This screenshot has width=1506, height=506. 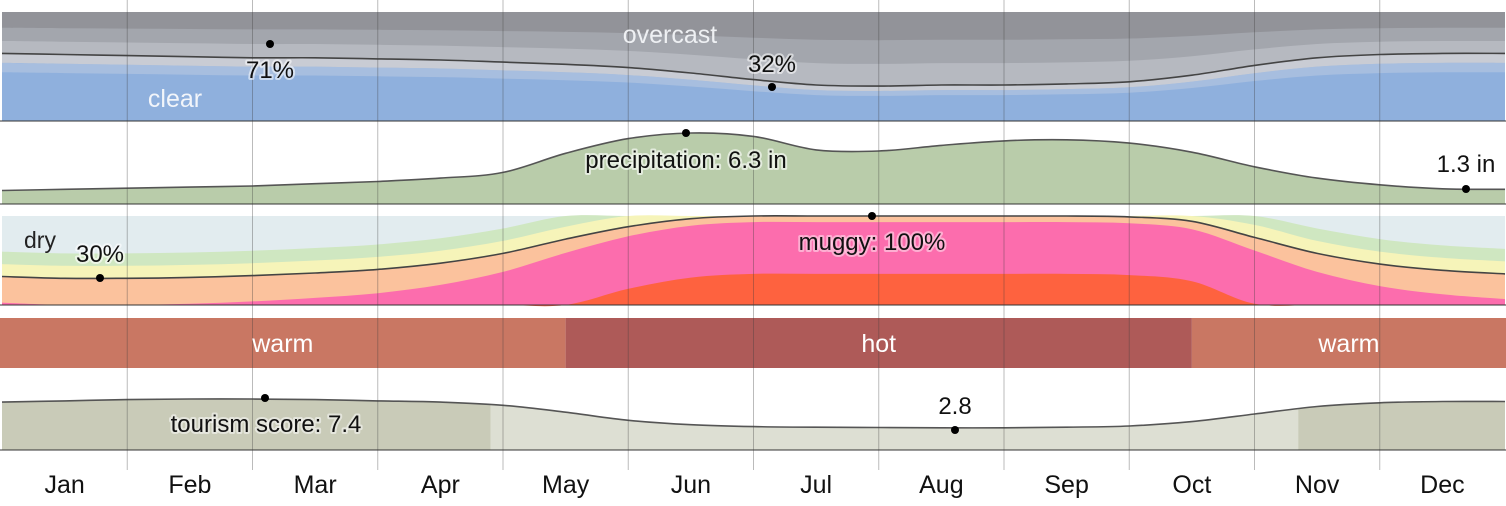 I want to click on month-label-may: May, so click(x=566, y=485).